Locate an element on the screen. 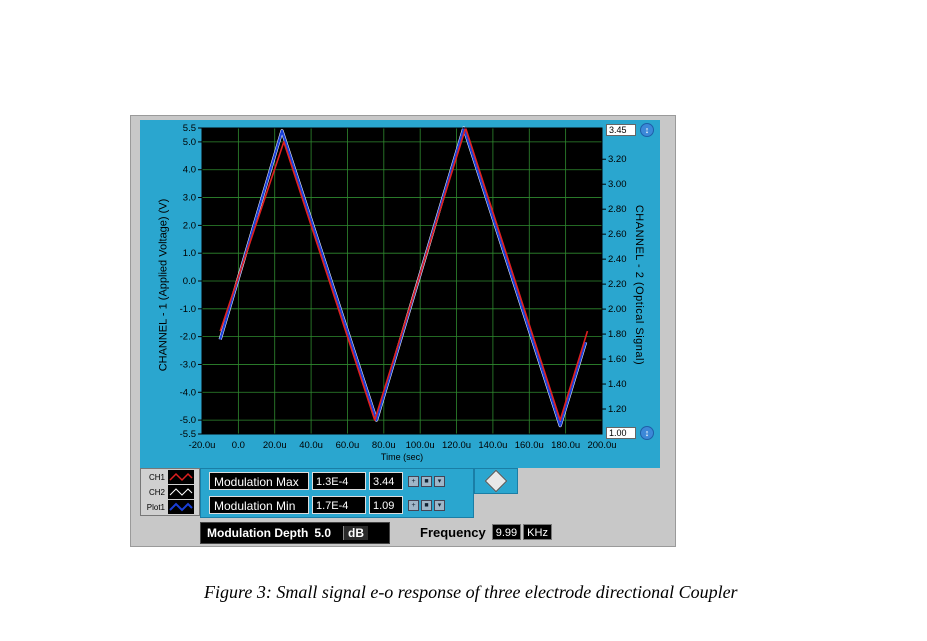  x-tick-label: 120.0u is located at coordinates (456, 445).